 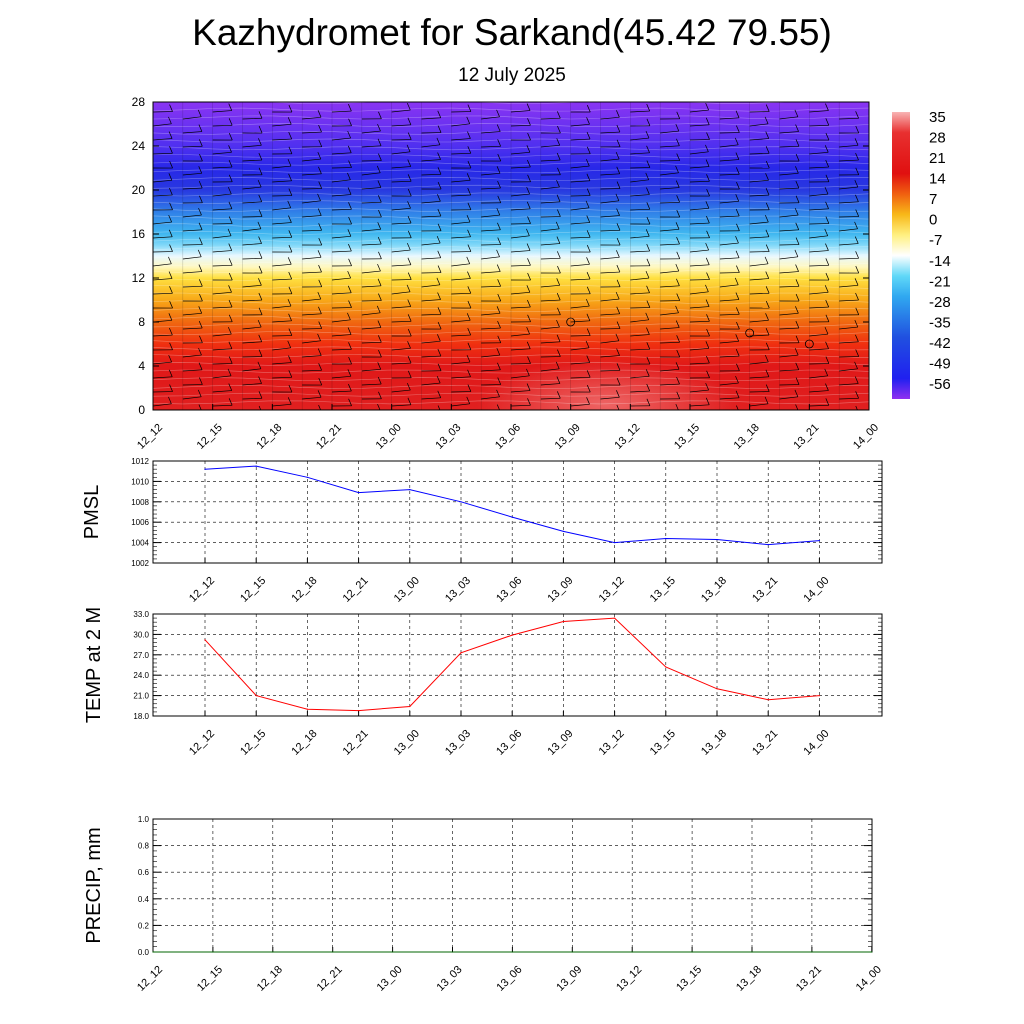 I want to click on x-tick-label: 14_00, so click(x=869, y=979).